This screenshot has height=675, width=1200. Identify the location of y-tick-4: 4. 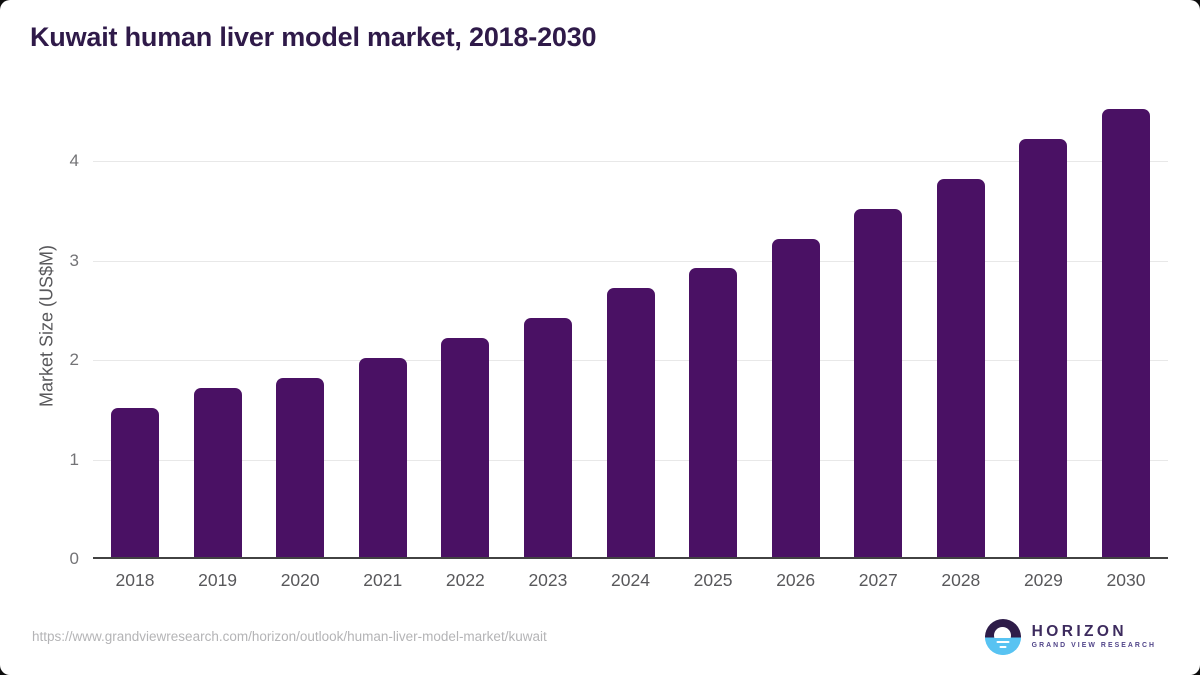
(74, 160).